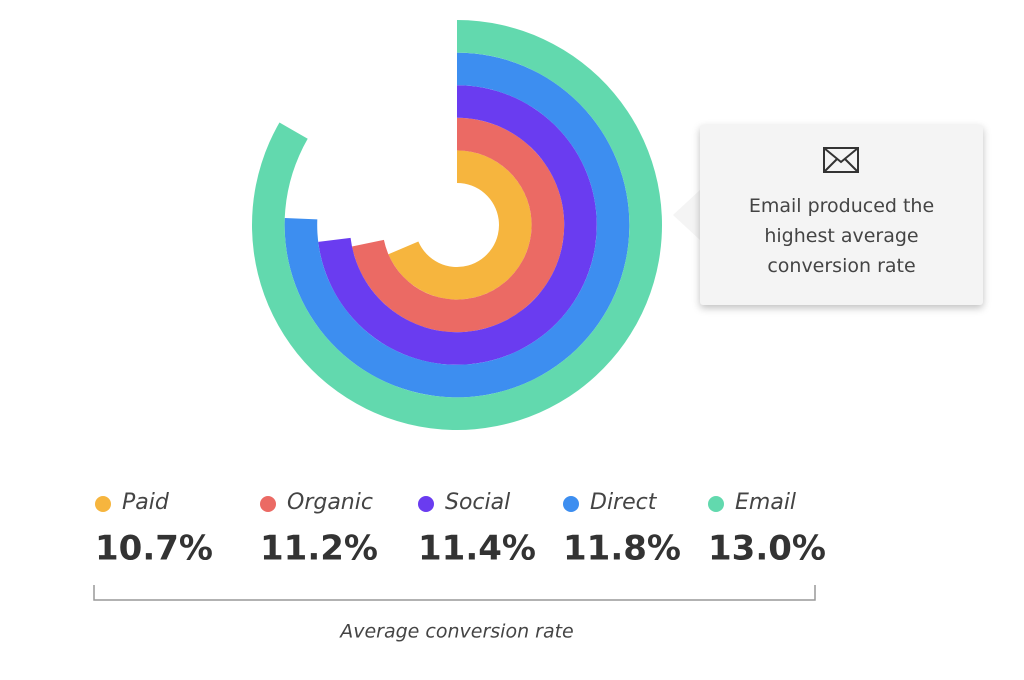  I want to click on value-label: 11.4%, so click(477, 549).